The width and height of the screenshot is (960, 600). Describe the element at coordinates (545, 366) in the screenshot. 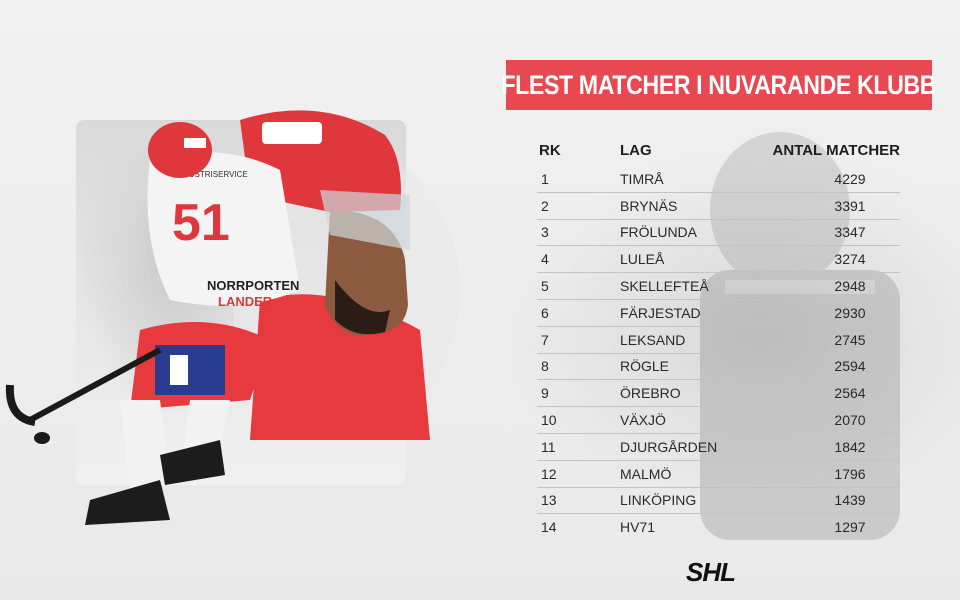

I see `rank-cell: 8` at that location.